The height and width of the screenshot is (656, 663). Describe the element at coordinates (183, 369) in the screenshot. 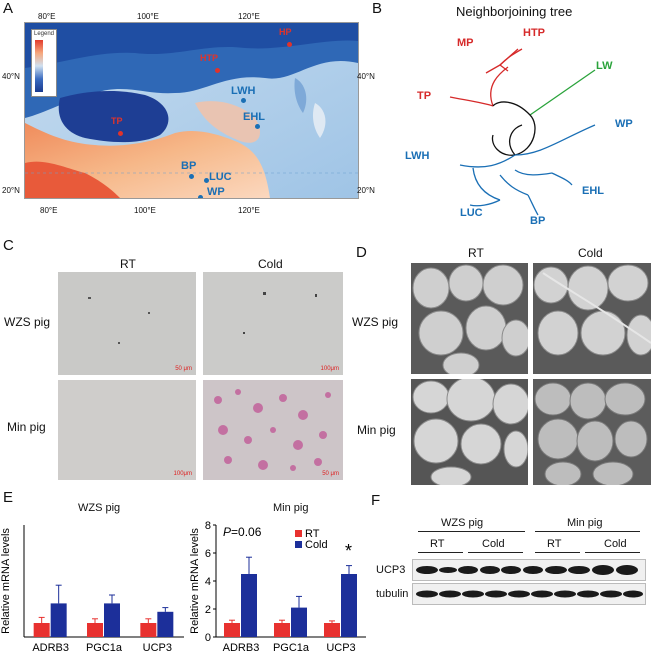

I see `scale-bar-label: 50 μm` at that location.